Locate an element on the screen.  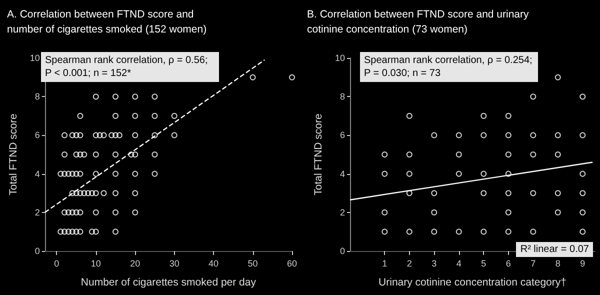
annotation: Spearman rank correlation, ρ = 0.254; P = 0.030; n = 73 is located at coordinates (449, 67).